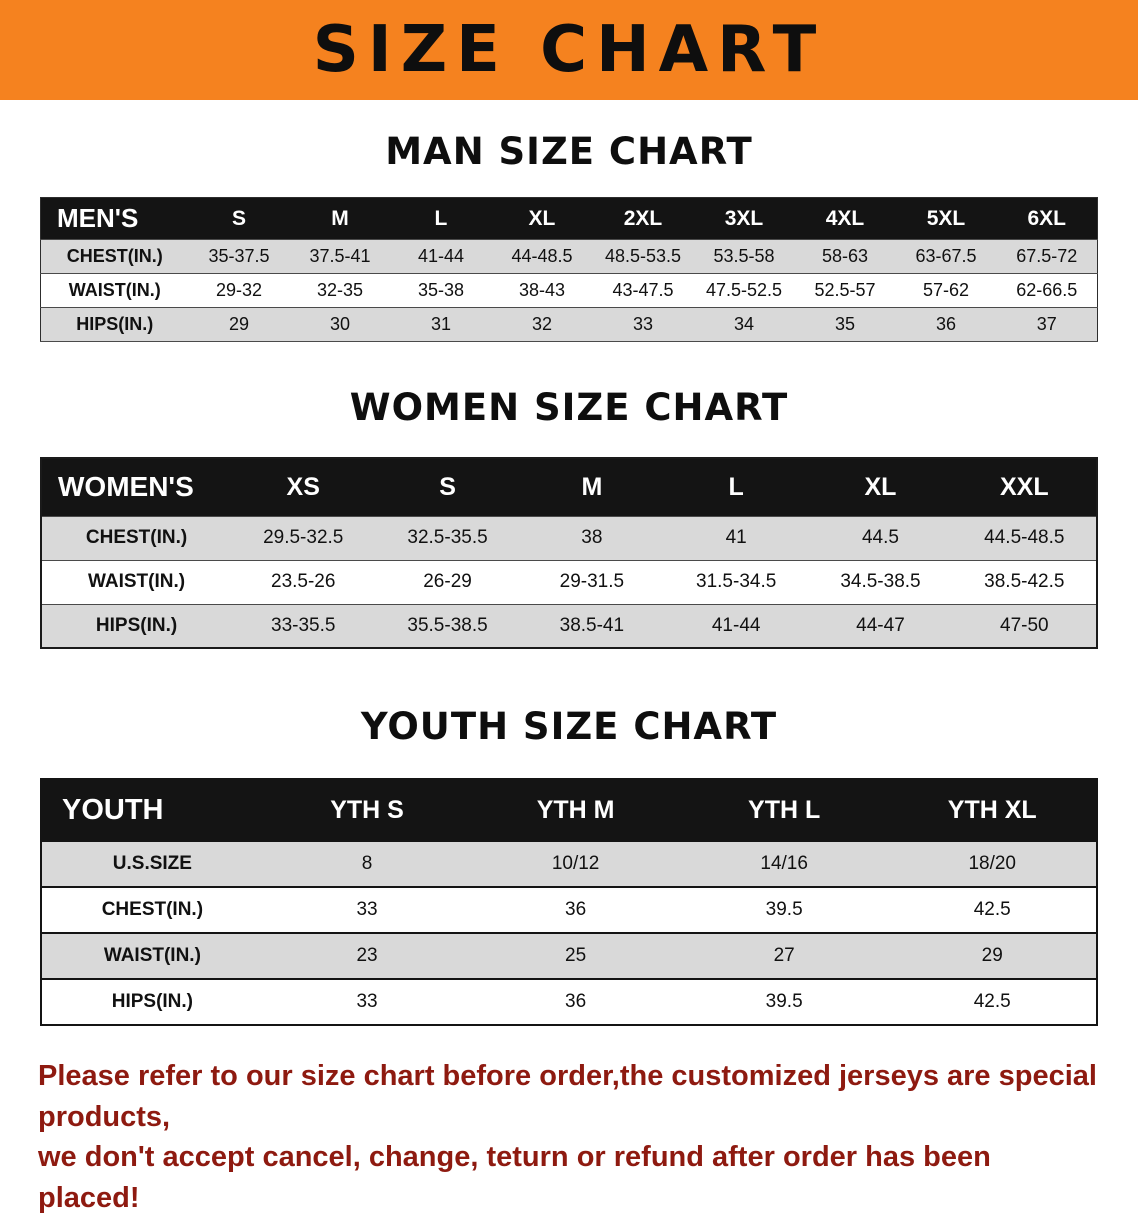  Describe the element at coordinates (440, 290) in the screenshot. I see `size-value-cell: 35-38` at that location.